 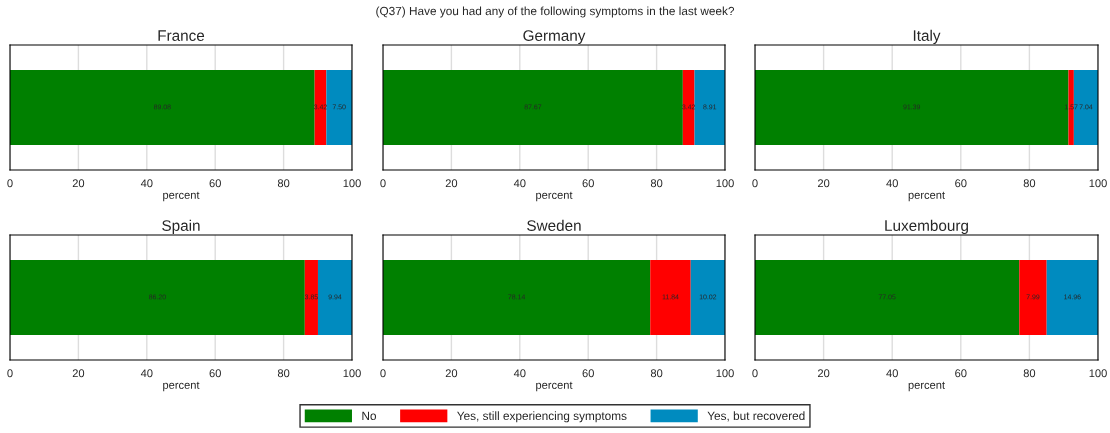 I want to click on chart-title: Spain, so click(x=181, y=226).